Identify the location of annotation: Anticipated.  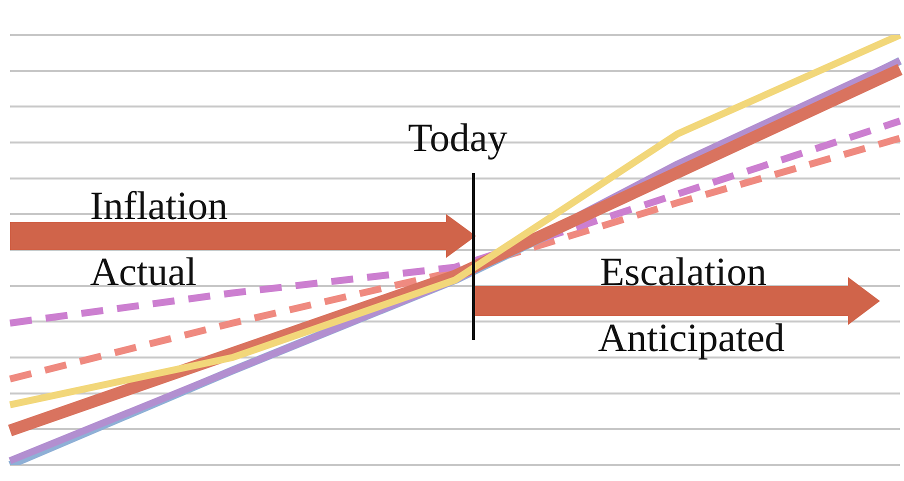
(691, 337).